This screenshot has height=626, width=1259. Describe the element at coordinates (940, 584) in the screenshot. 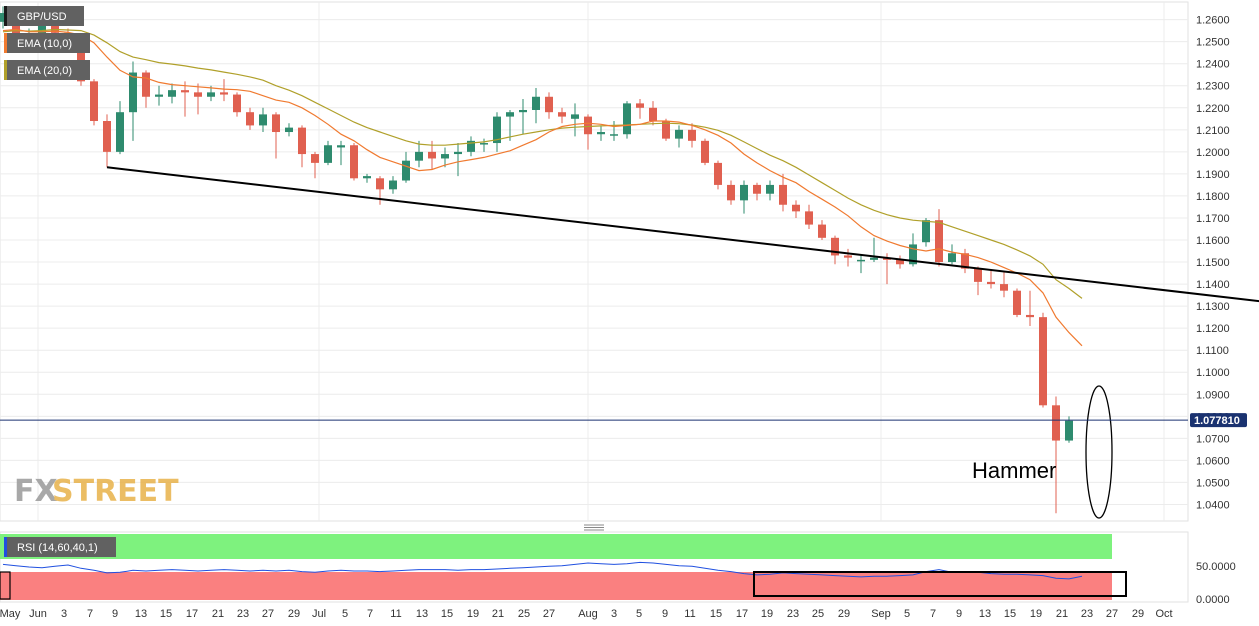

I see `rsi-highlight-box` at that location.